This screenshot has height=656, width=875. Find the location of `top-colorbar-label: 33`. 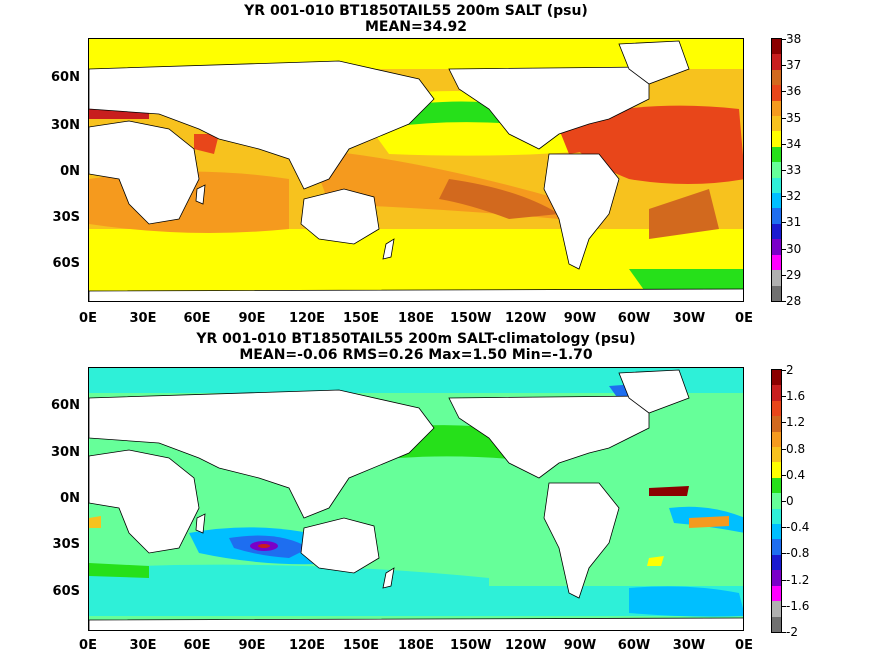

top-colorbar-label: 33 is located at coordinates (794, 170).